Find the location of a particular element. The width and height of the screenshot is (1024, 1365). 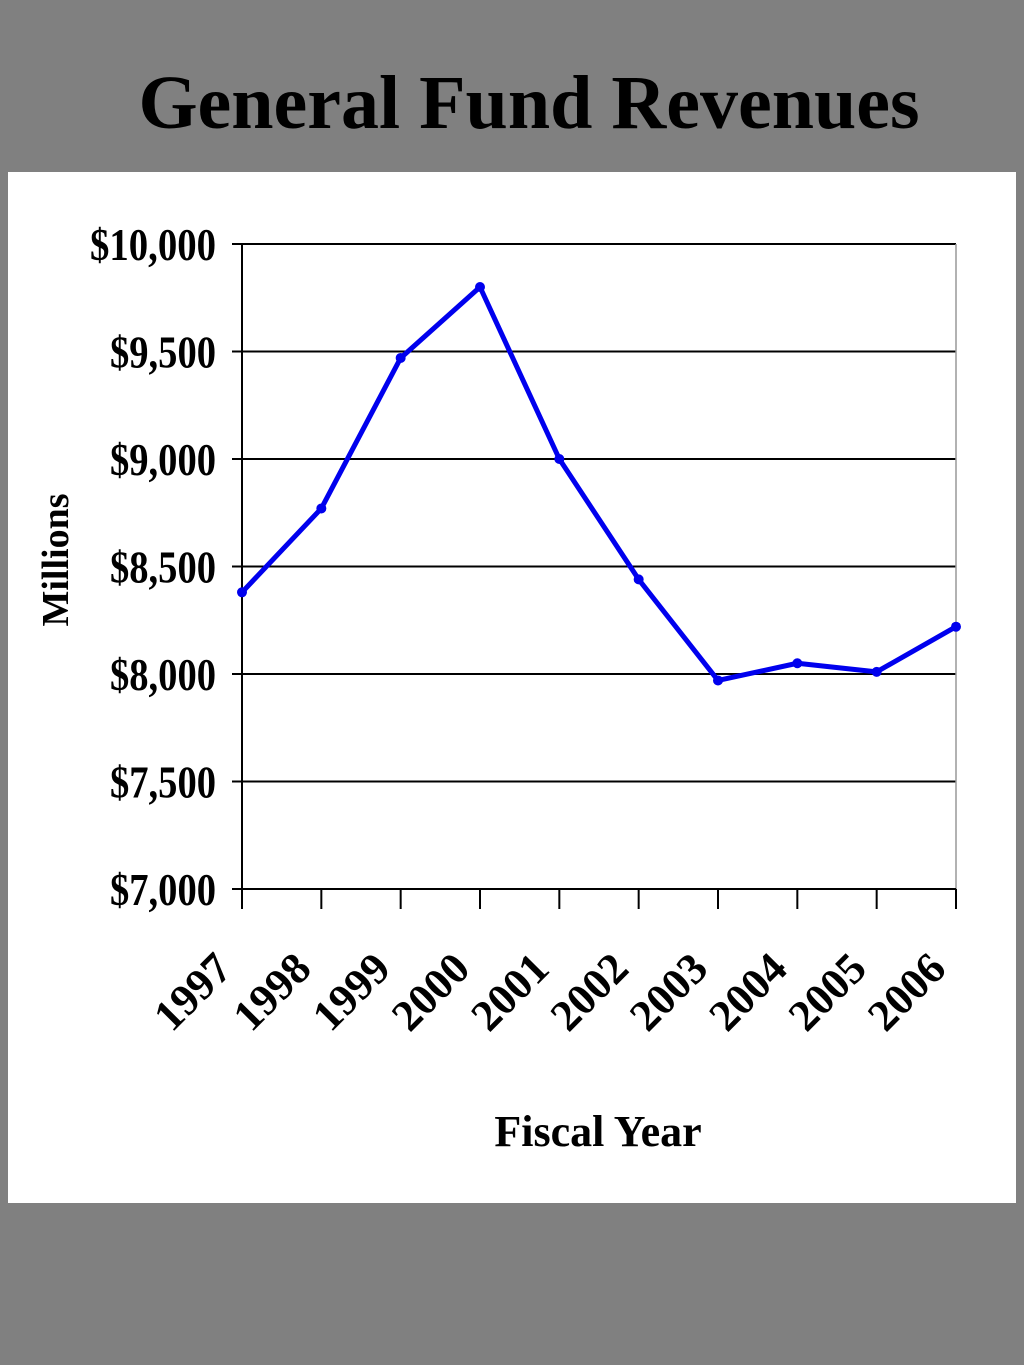

x-tick-label: 1998 is located at coordinates (272, 991).